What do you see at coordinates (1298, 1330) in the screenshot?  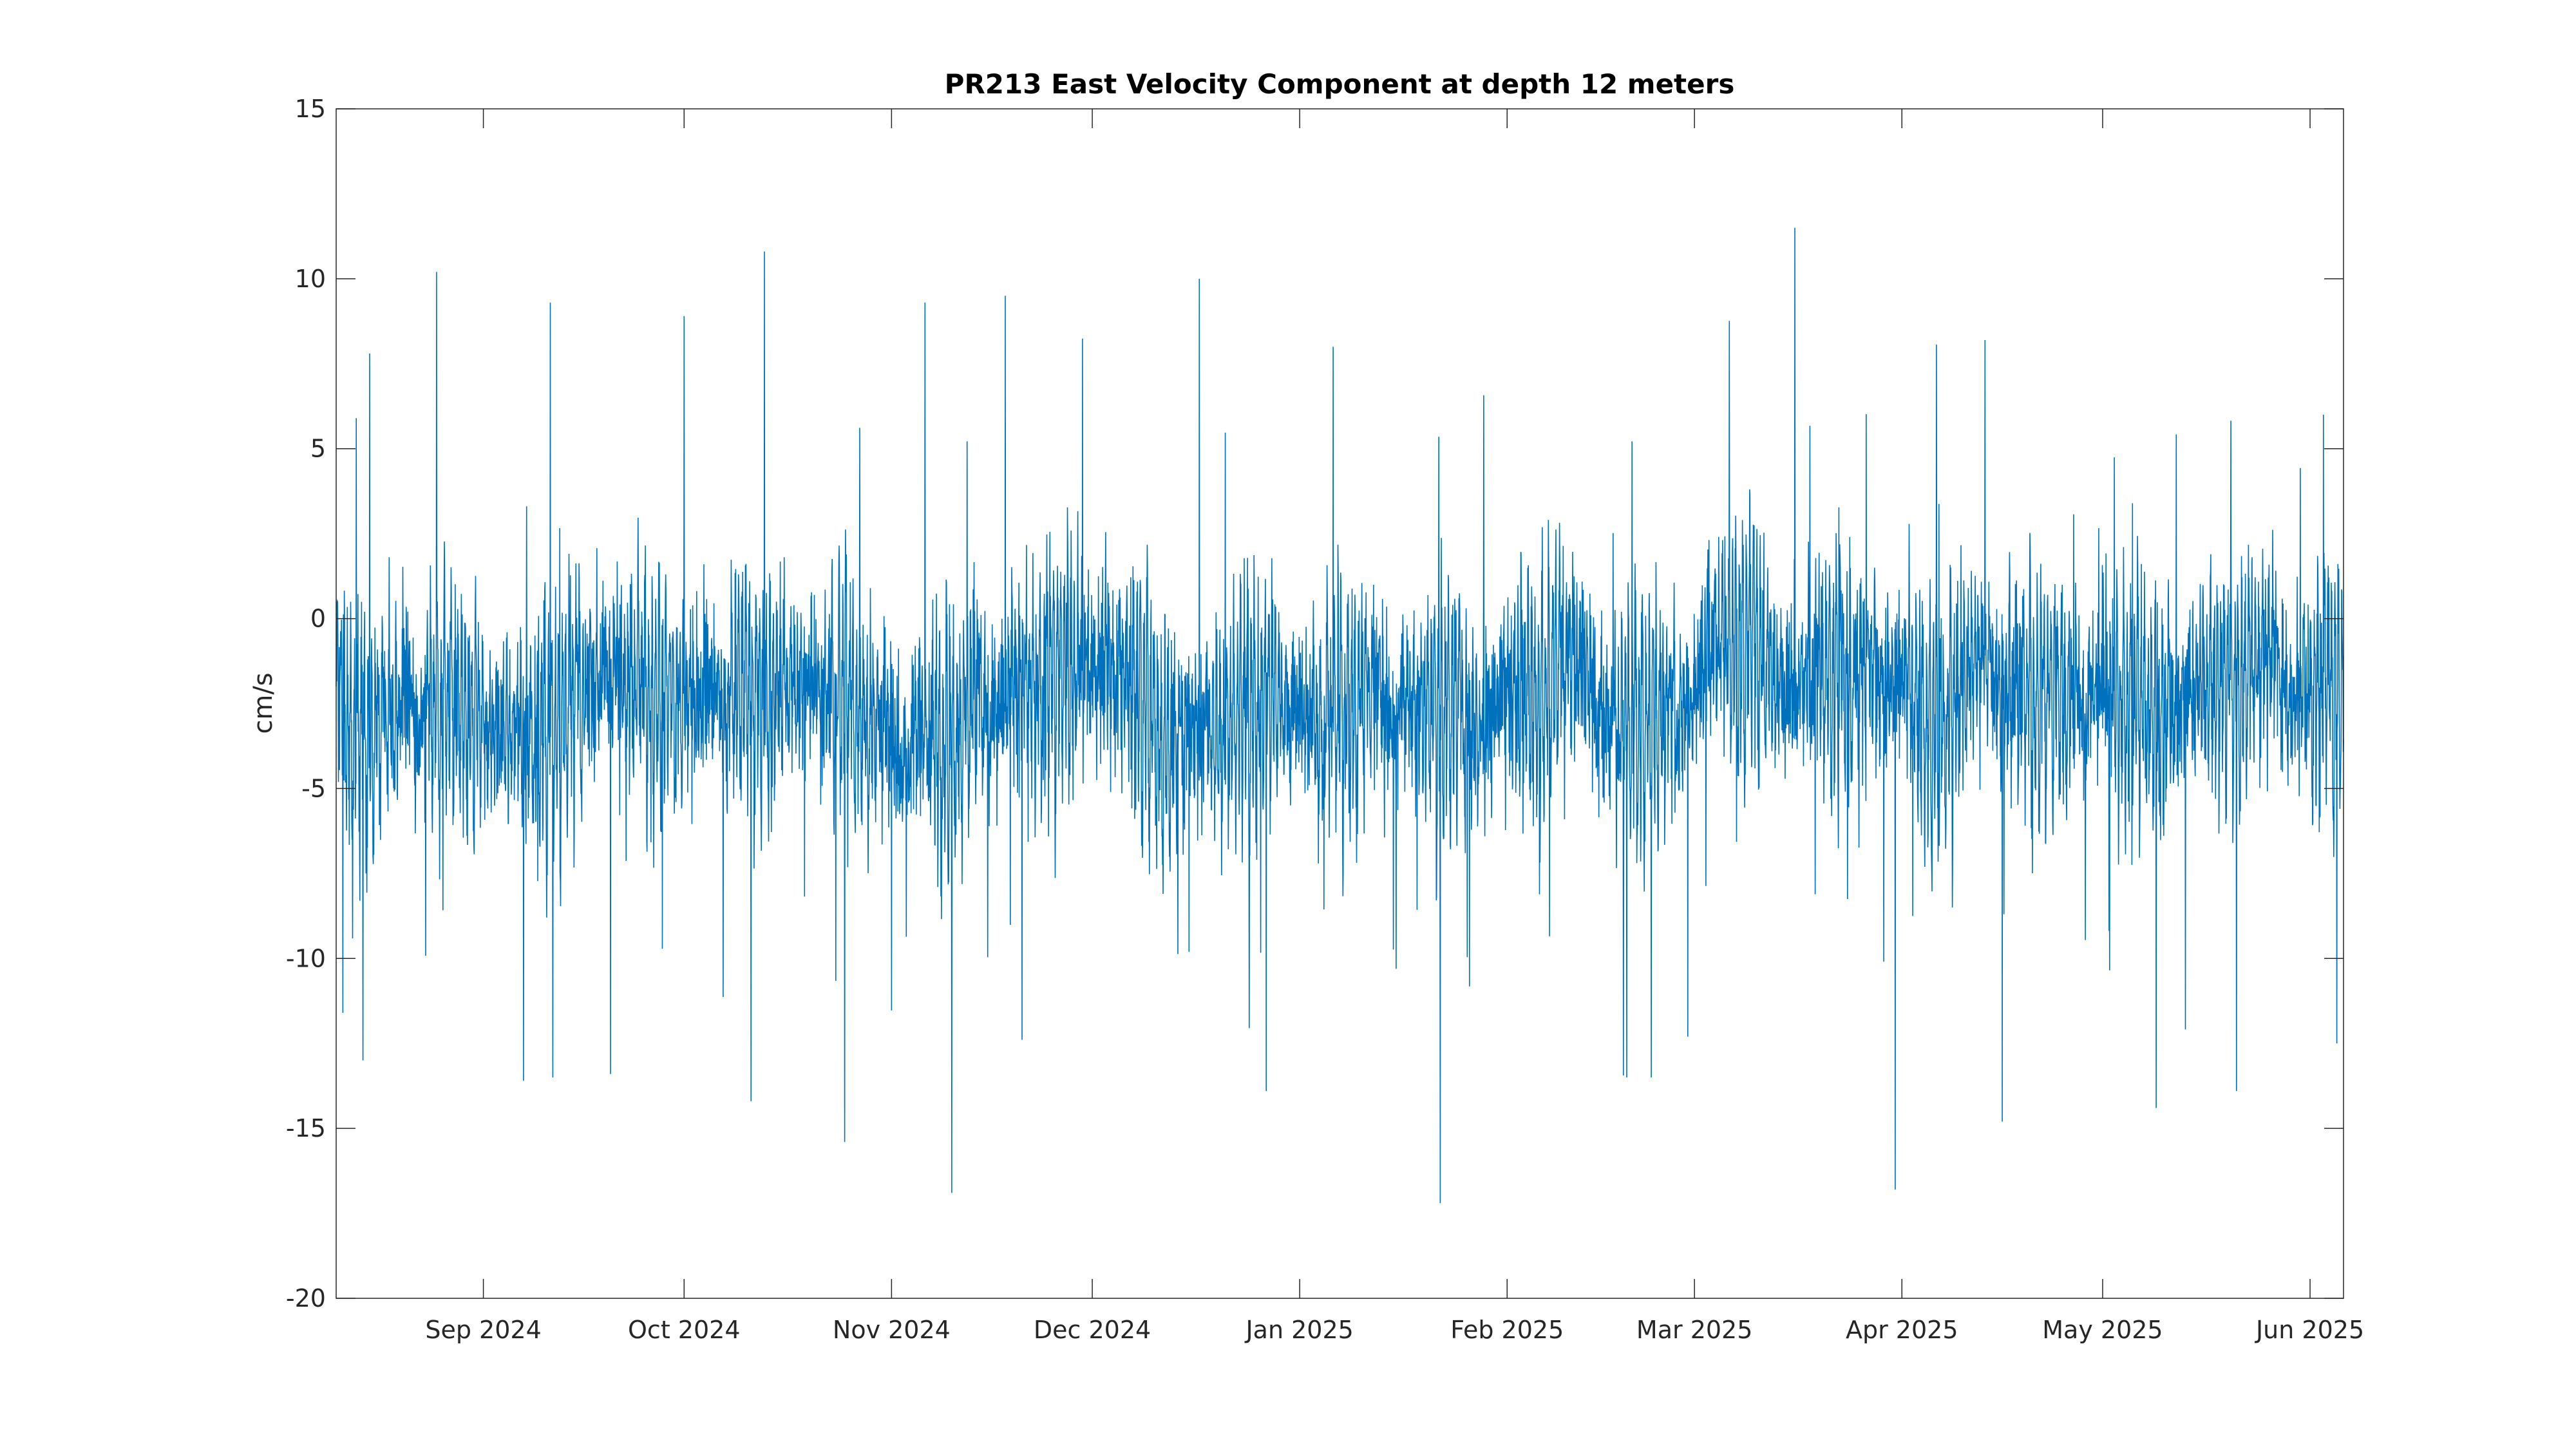 I see `x-tick-label: Jan 2025` at bounding box center [1298, 1330].